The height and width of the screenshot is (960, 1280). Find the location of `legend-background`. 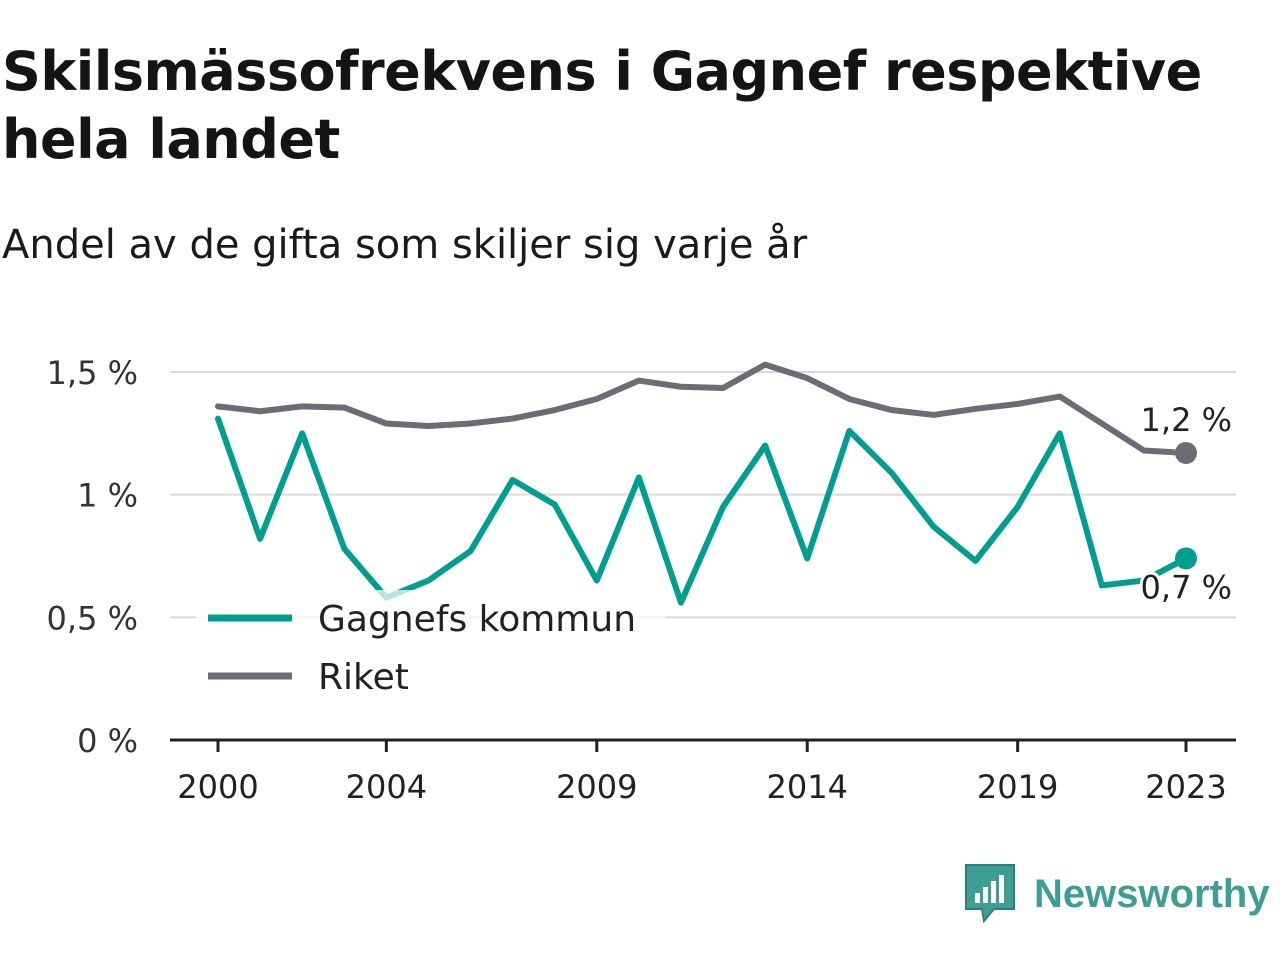

legend-background is located at coordinates (431, 649).